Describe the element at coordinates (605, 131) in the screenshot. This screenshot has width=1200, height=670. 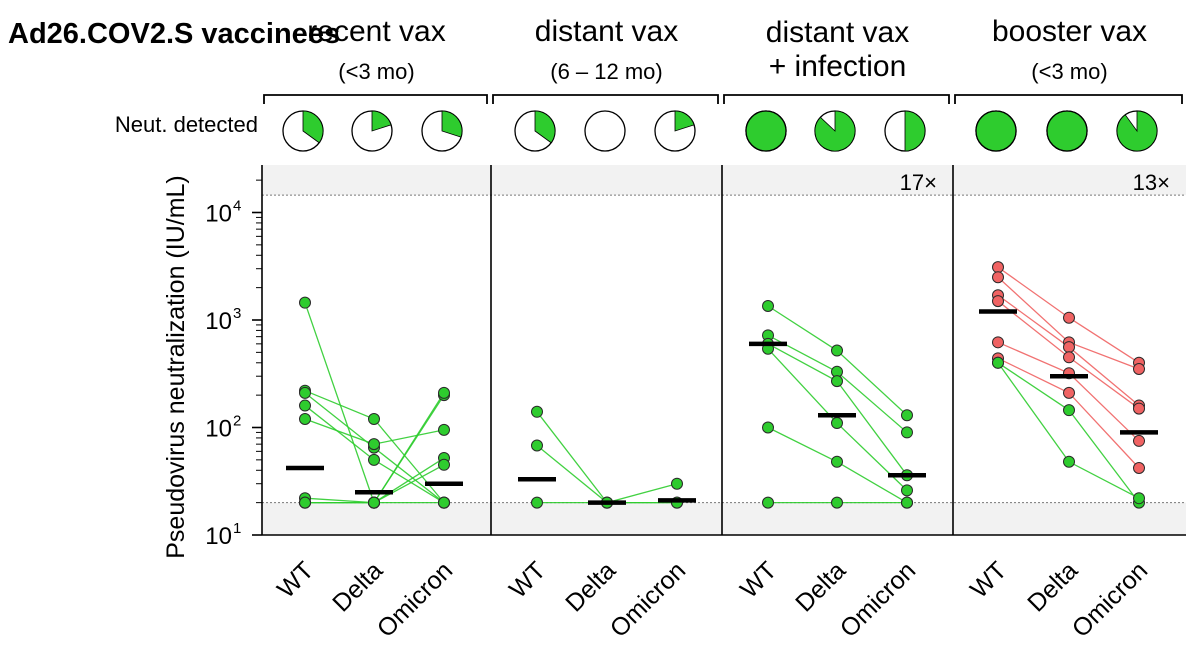
I see `detection-pie-bg` at that location.